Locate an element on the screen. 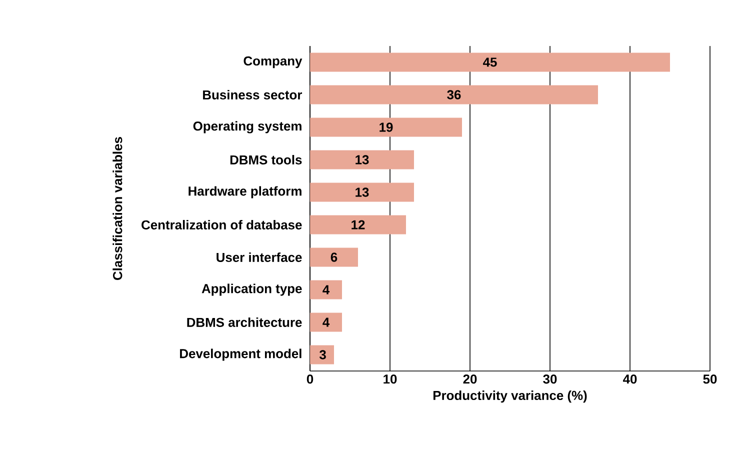 The height and width of the screenshot is (476, 732). data-label: 3 is located at coordinates (323, 355).